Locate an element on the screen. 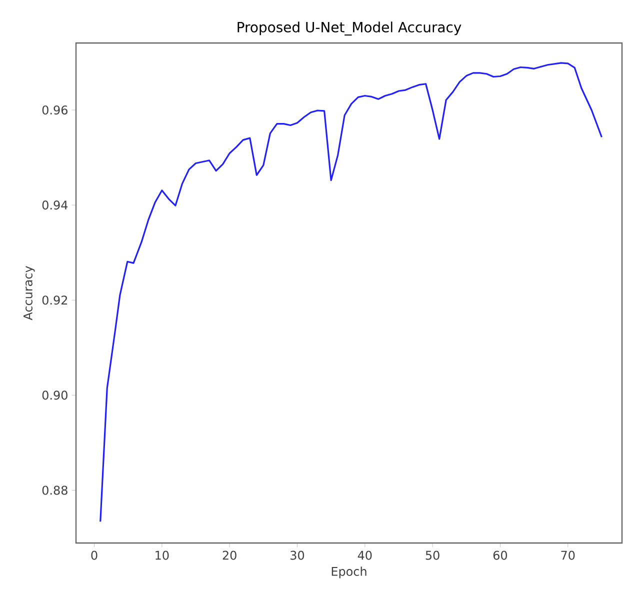 The image size is (625, 602). y-axis-title: Accuracy is located at coordinates (29, 293).